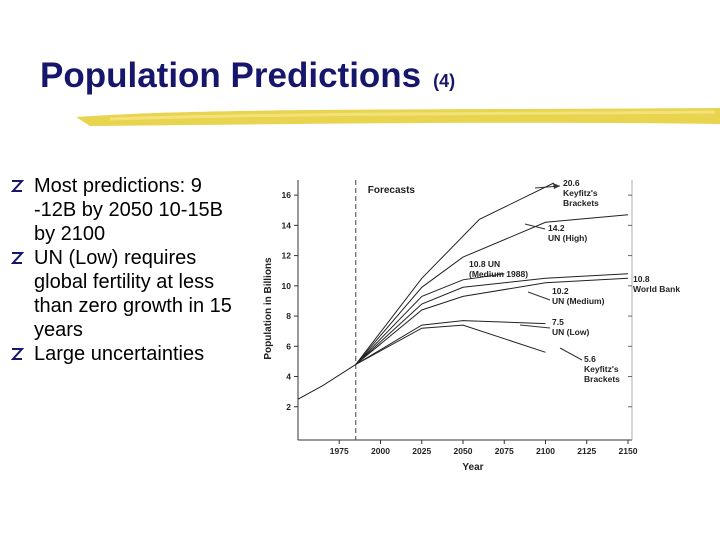  Describe the element at coordinates (288, 407) in the screenshot. I see `y-tick-label: 2` at that location.